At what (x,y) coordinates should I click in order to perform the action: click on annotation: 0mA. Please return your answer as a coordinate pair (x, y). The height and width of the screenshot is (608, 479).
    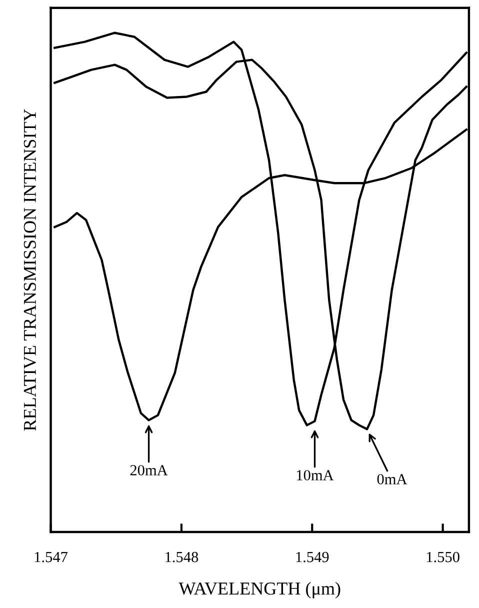
    Looking at the image, I should click on (392, 479).